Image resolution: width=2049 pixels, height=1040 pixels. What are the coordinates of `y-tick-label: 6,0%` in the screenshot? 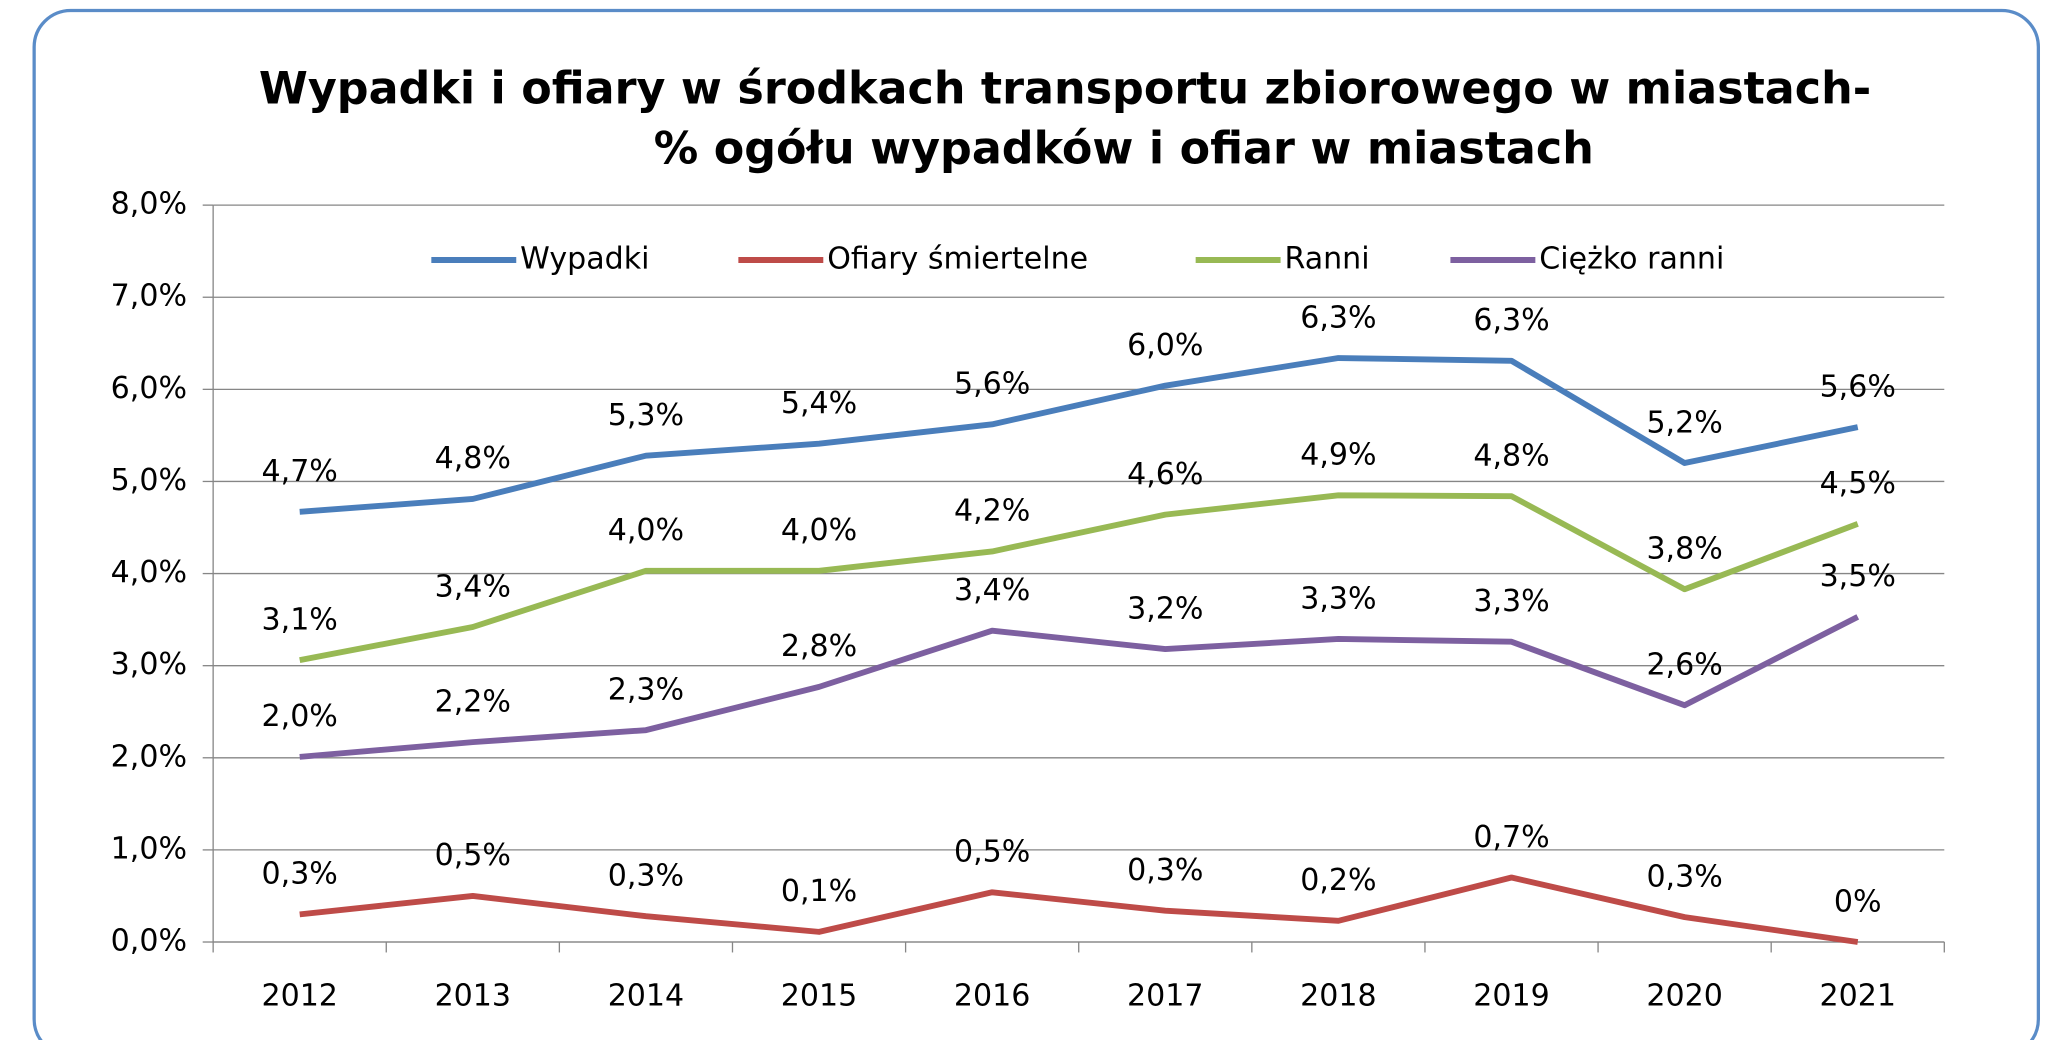 It's located at (149, 388).